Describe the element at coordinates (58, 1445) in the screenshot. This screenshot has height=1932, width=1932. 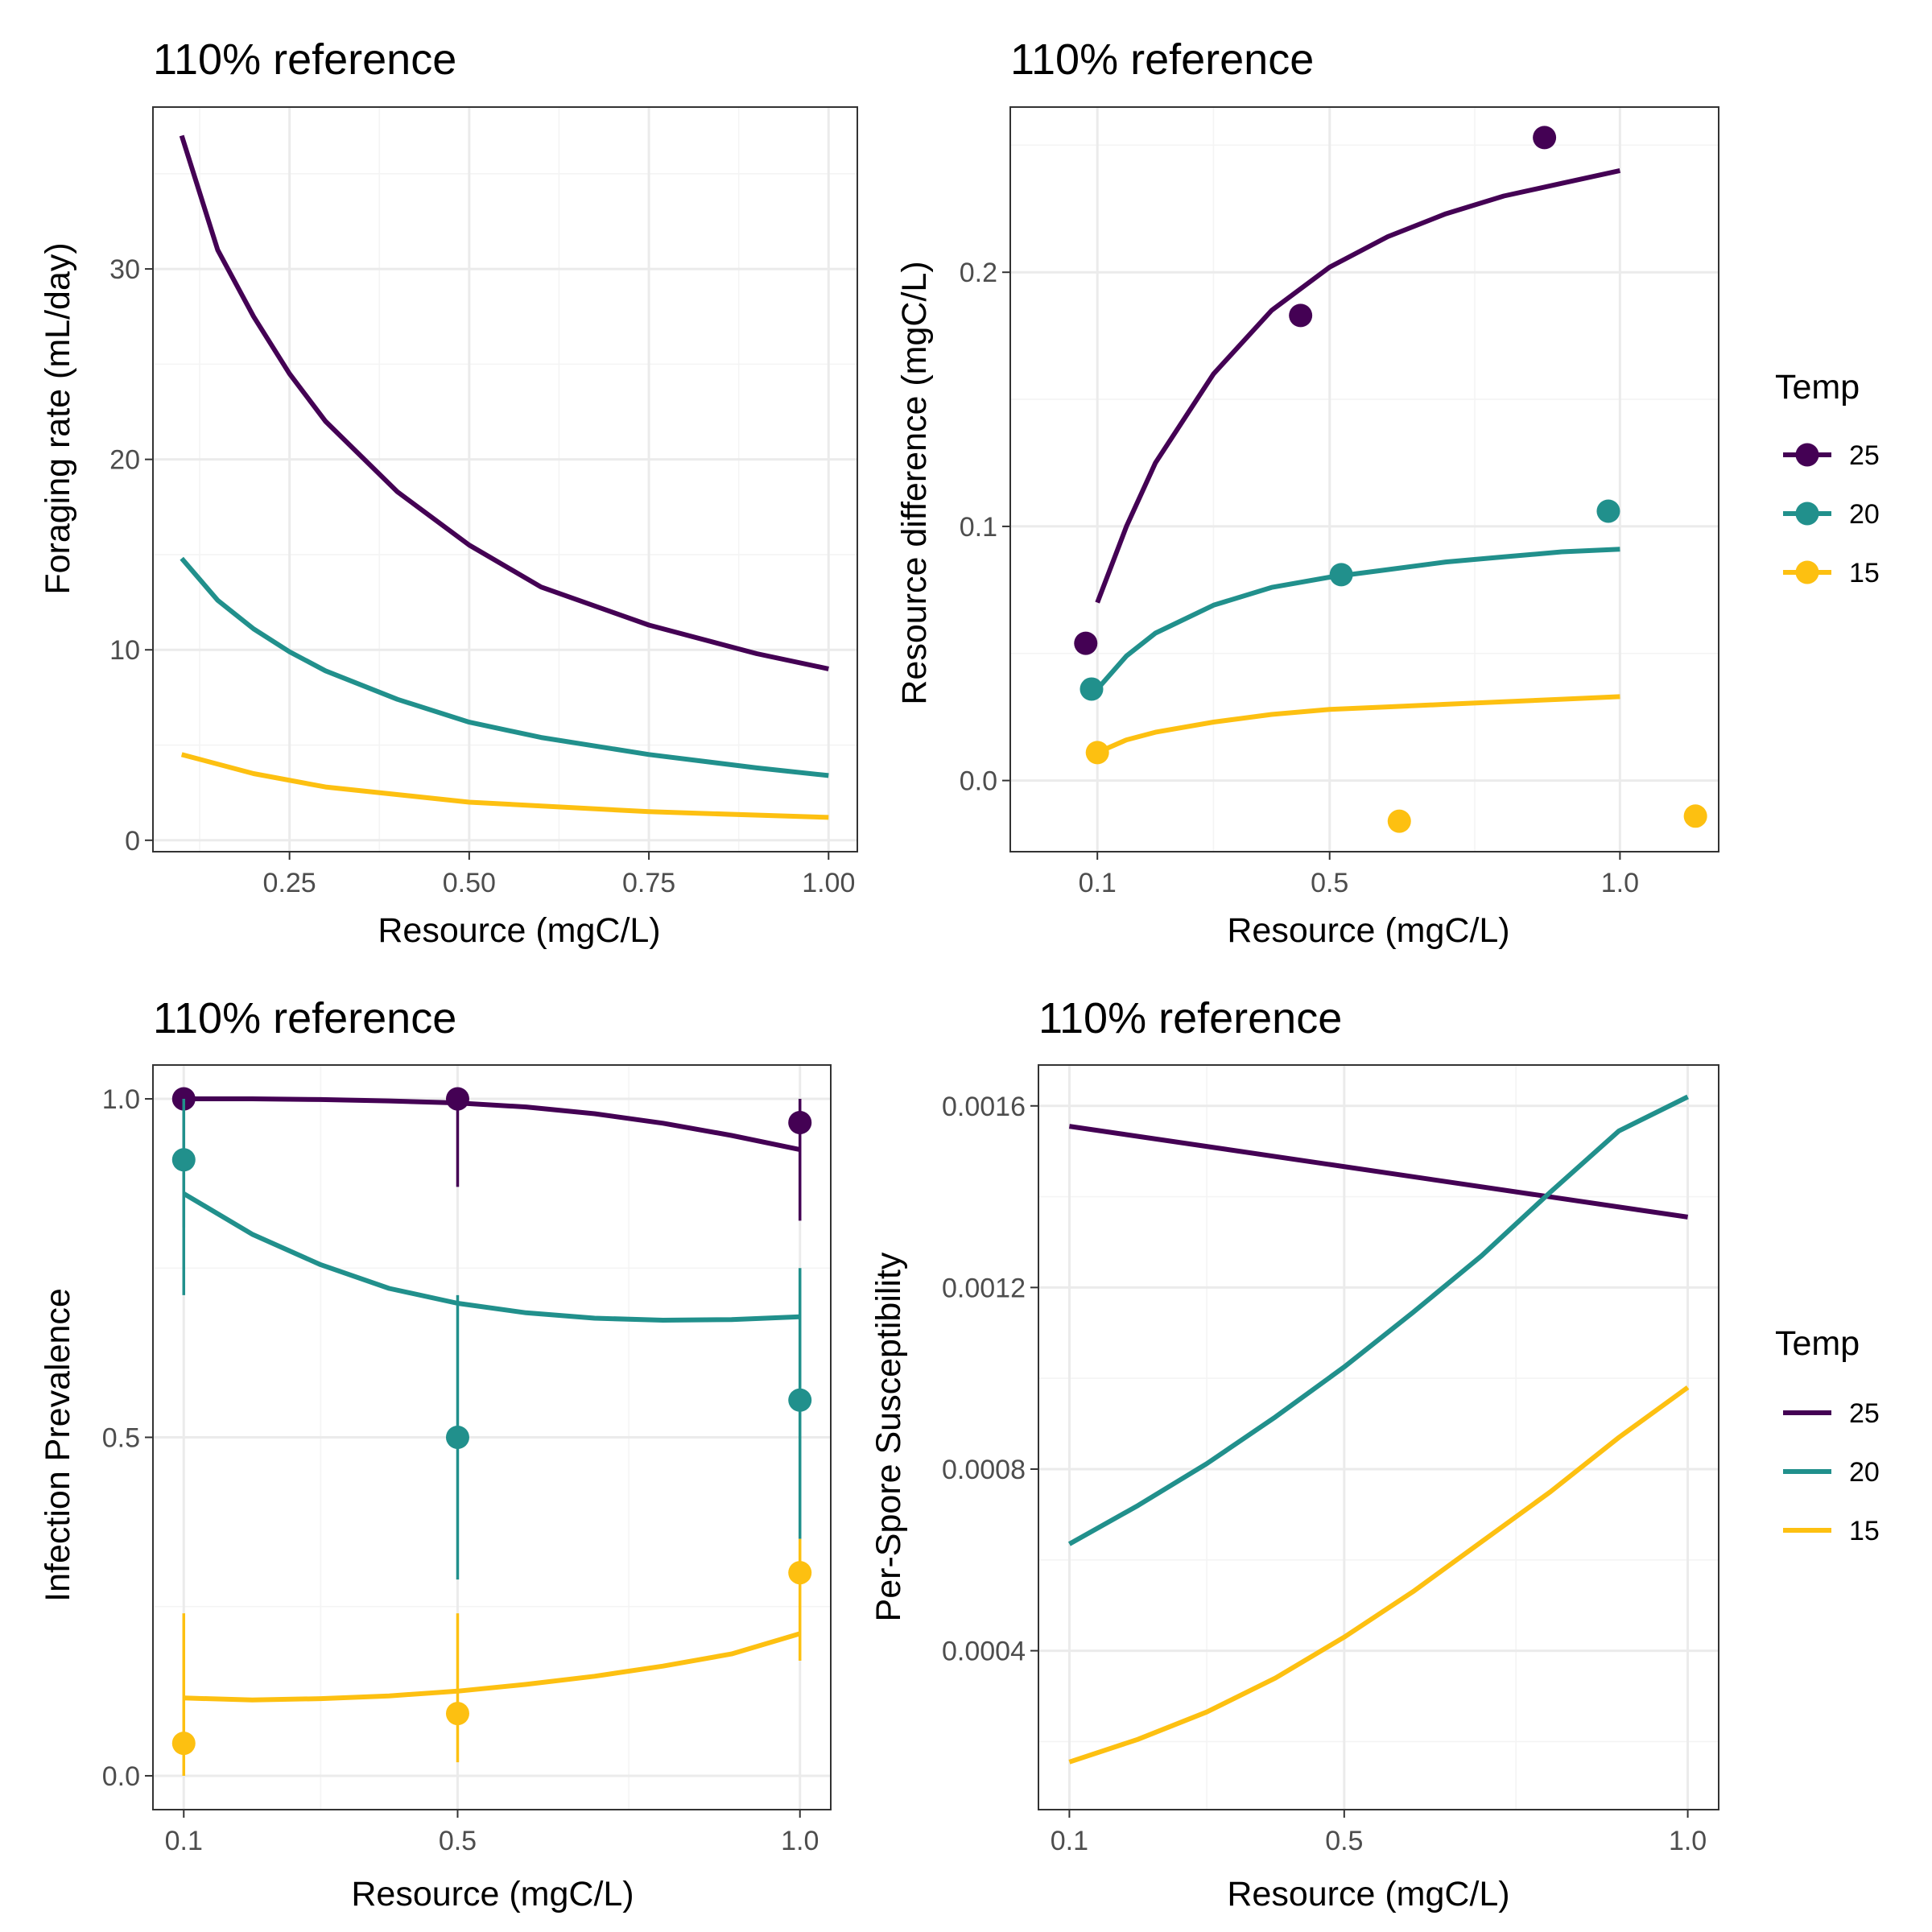
I see `y-axis-title: Infection Prevalence` at that location.